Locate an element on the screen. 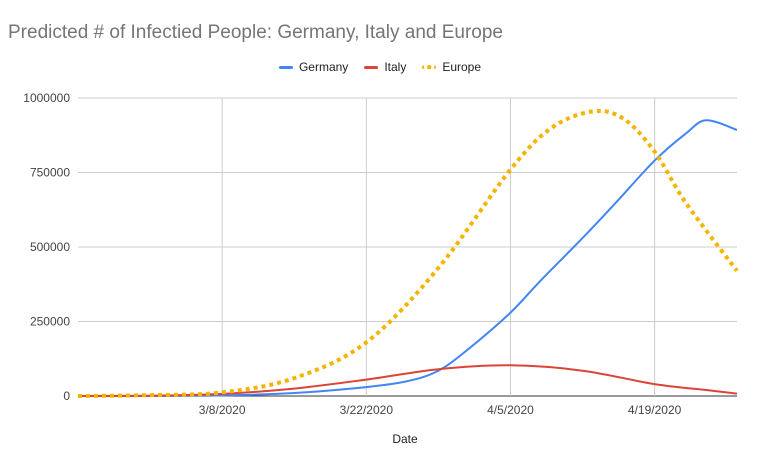  x-tick-label: 4/19/2020 is located at coordinates (655, 410).